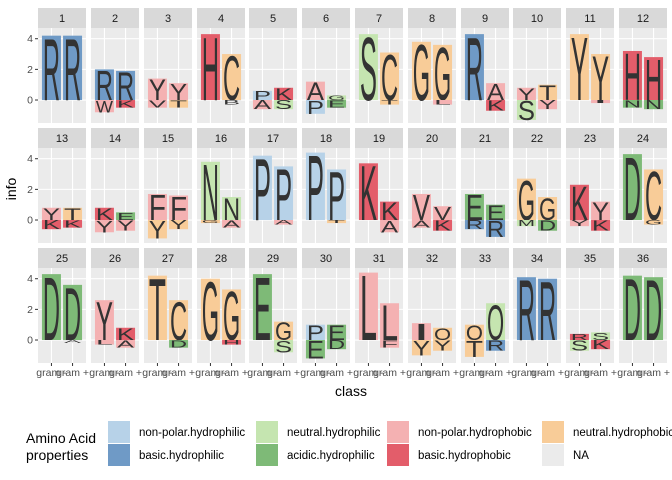  What do you see at coordinates (273, 139) in the screenshot?
I see `facet-strip-label: 17` at bounding box center [273, 139].